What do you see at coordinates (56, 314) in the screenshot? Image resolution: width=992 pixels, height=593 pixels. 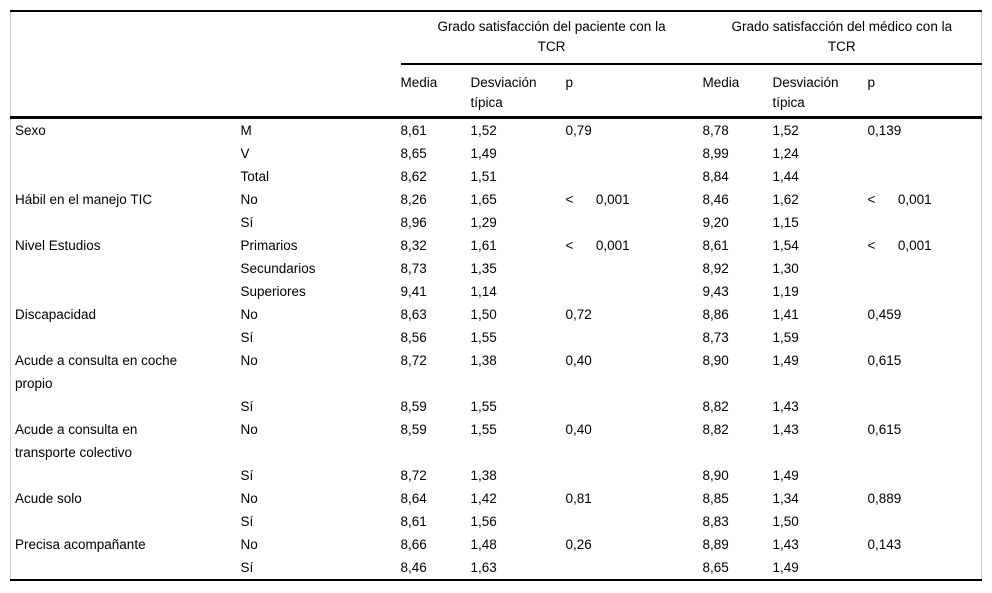 I see `row-label: Discapacidad` at bounding box center [56, 314].